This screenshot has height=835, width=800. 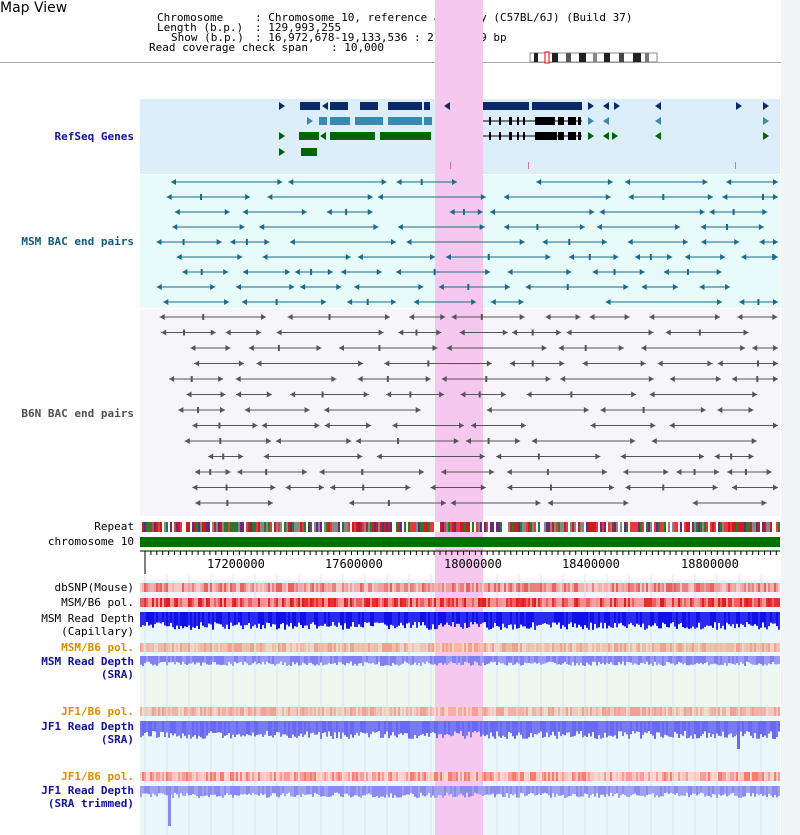 I want to click on refseq-genes-track, so click(x=524, y=135).